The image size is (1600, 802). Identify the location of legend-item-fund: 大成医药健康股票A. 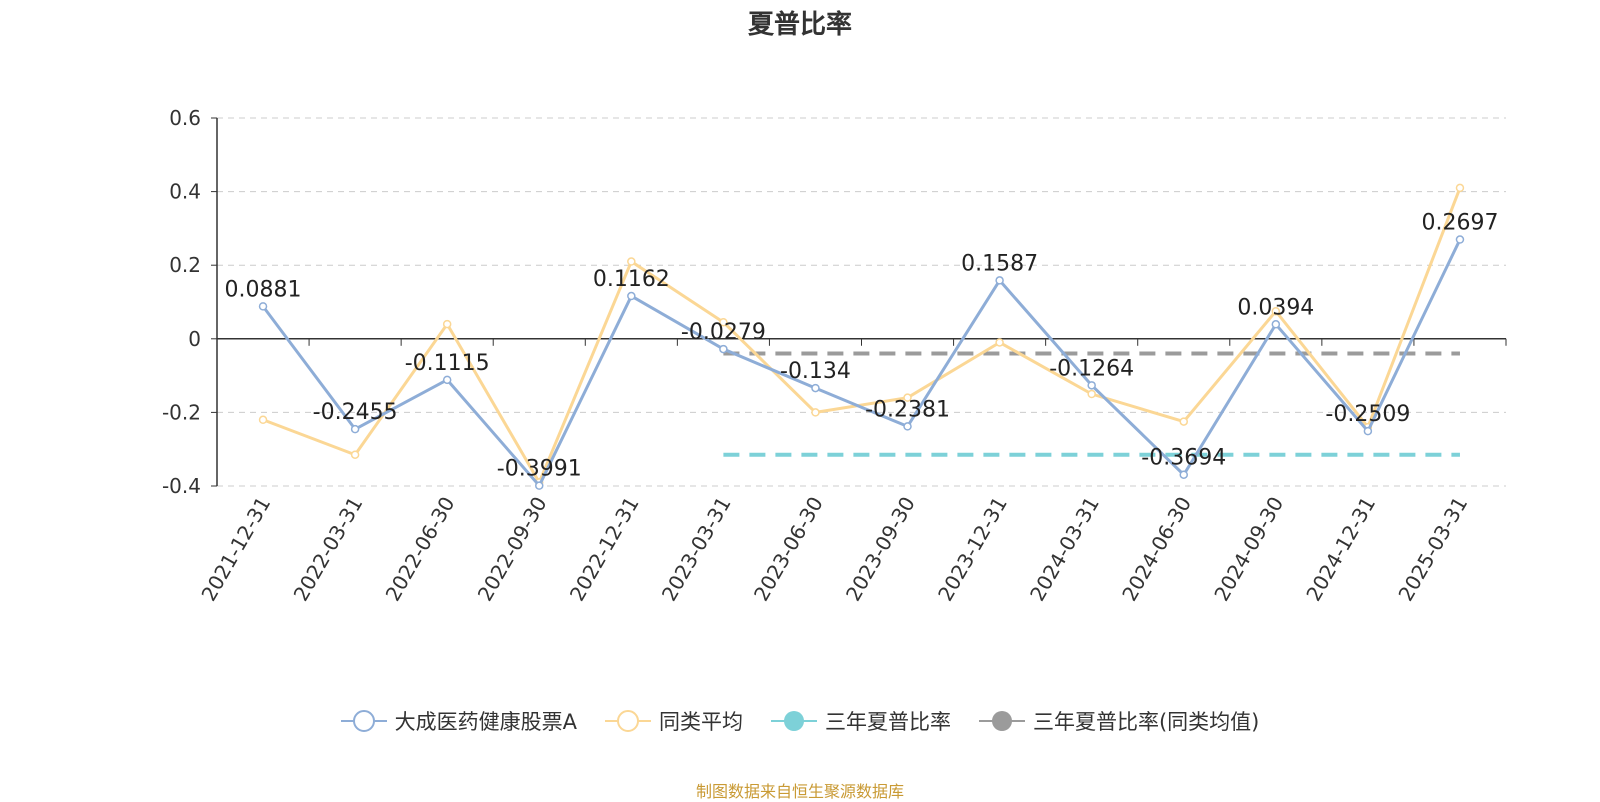
(458, 721).